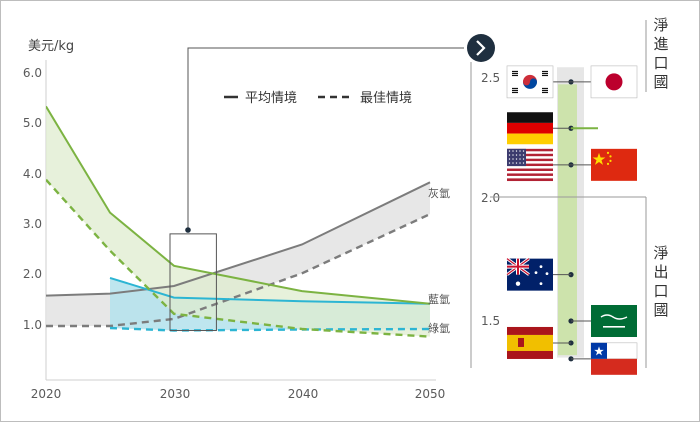 The image size is (700, 422). I want to click on x-tick-label: 2020, so click(46, 394).